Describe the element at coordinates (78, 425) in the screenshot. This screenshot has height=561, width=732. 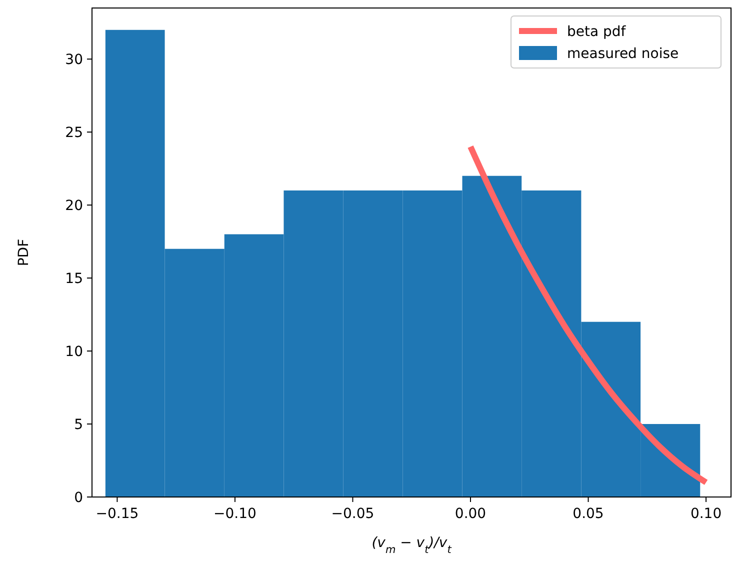
I see `y-tick-label: 5` at that location.